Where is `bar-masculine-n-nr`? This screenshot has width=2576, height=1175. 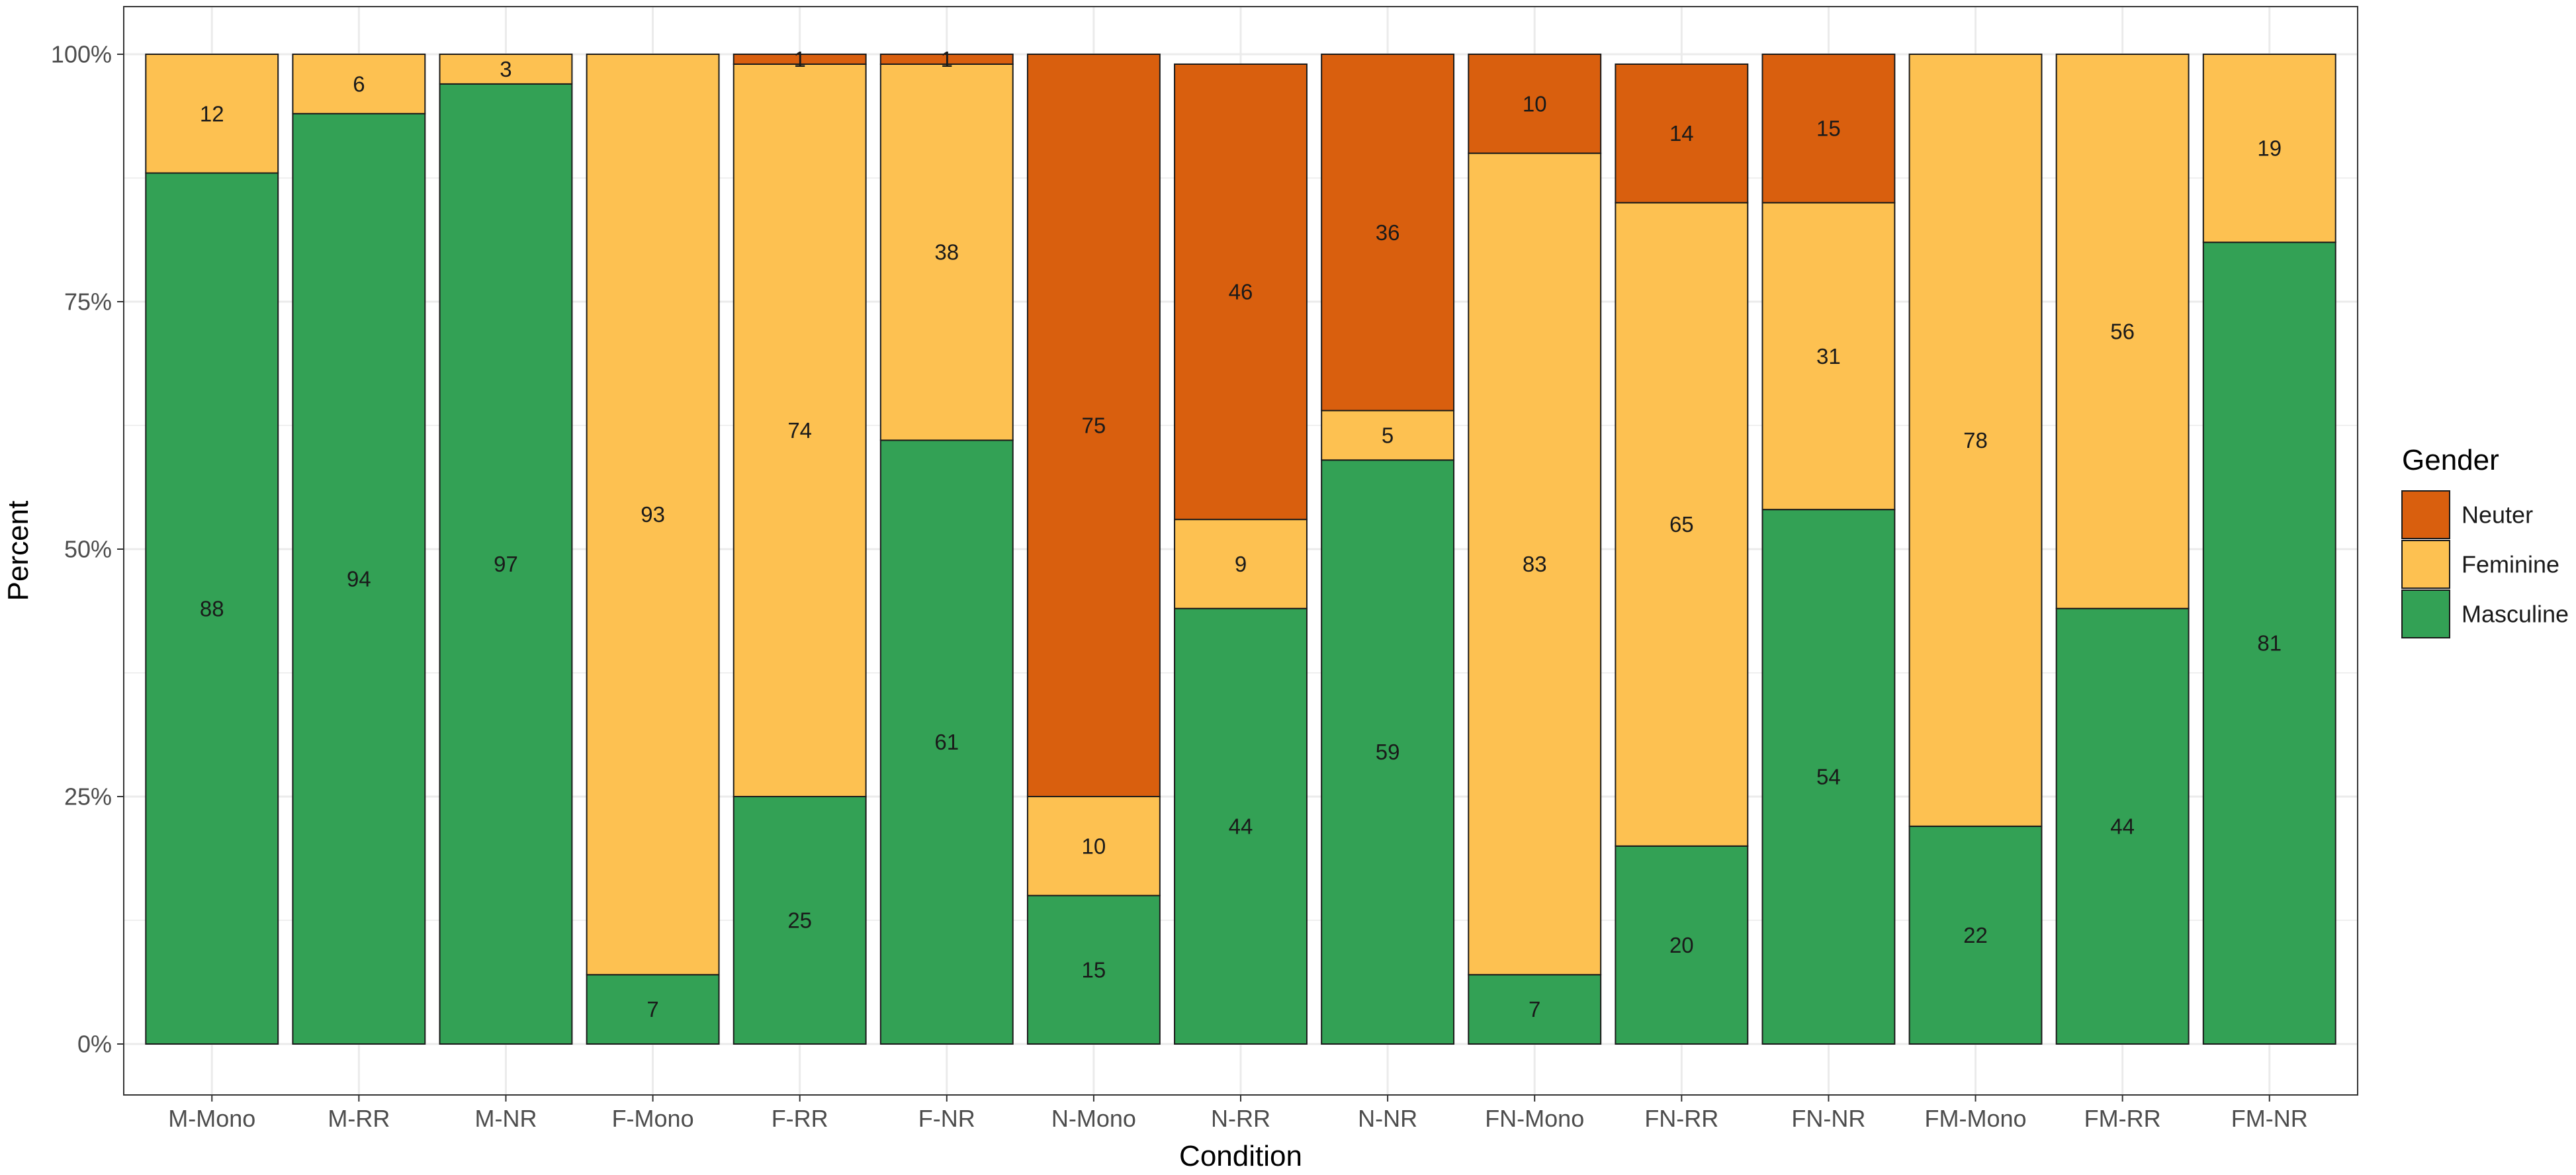
bar-masculine-n-nr is located at coordinates (1388, 752).